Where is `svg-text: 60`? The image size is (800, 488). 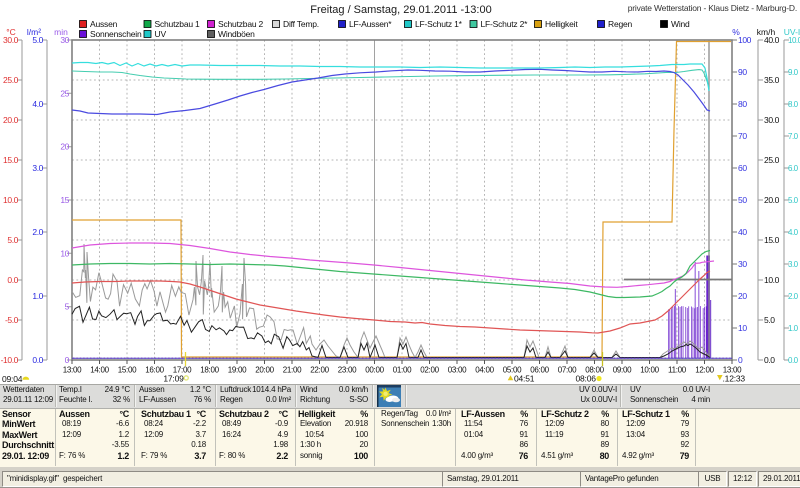 svg-text: 60 is located at coordinates (742, 168).